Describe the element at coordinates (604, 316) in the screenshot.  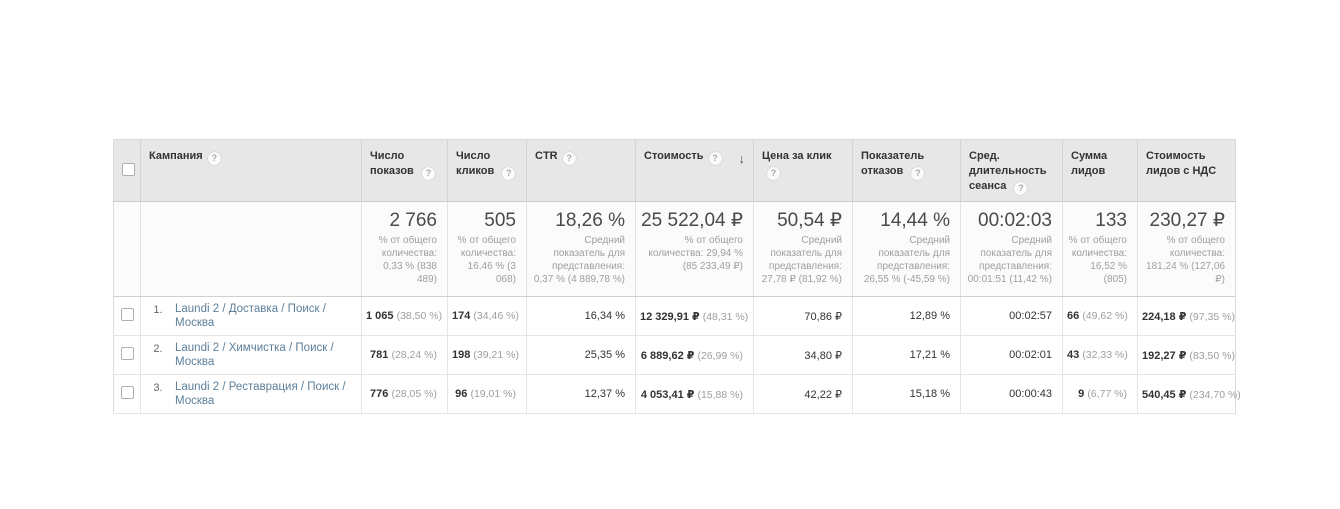
I see `value: 16,34 %` at that location.